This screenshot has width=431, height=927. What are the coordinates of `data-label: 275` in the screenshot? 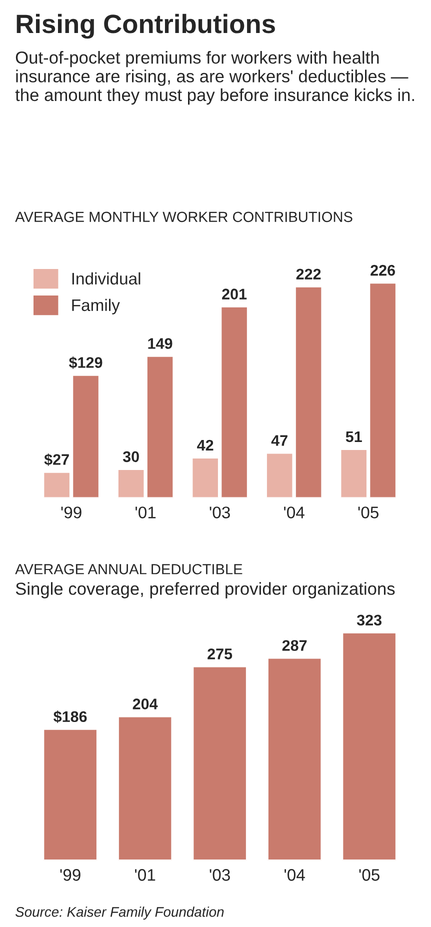 It's located at (220, 654).